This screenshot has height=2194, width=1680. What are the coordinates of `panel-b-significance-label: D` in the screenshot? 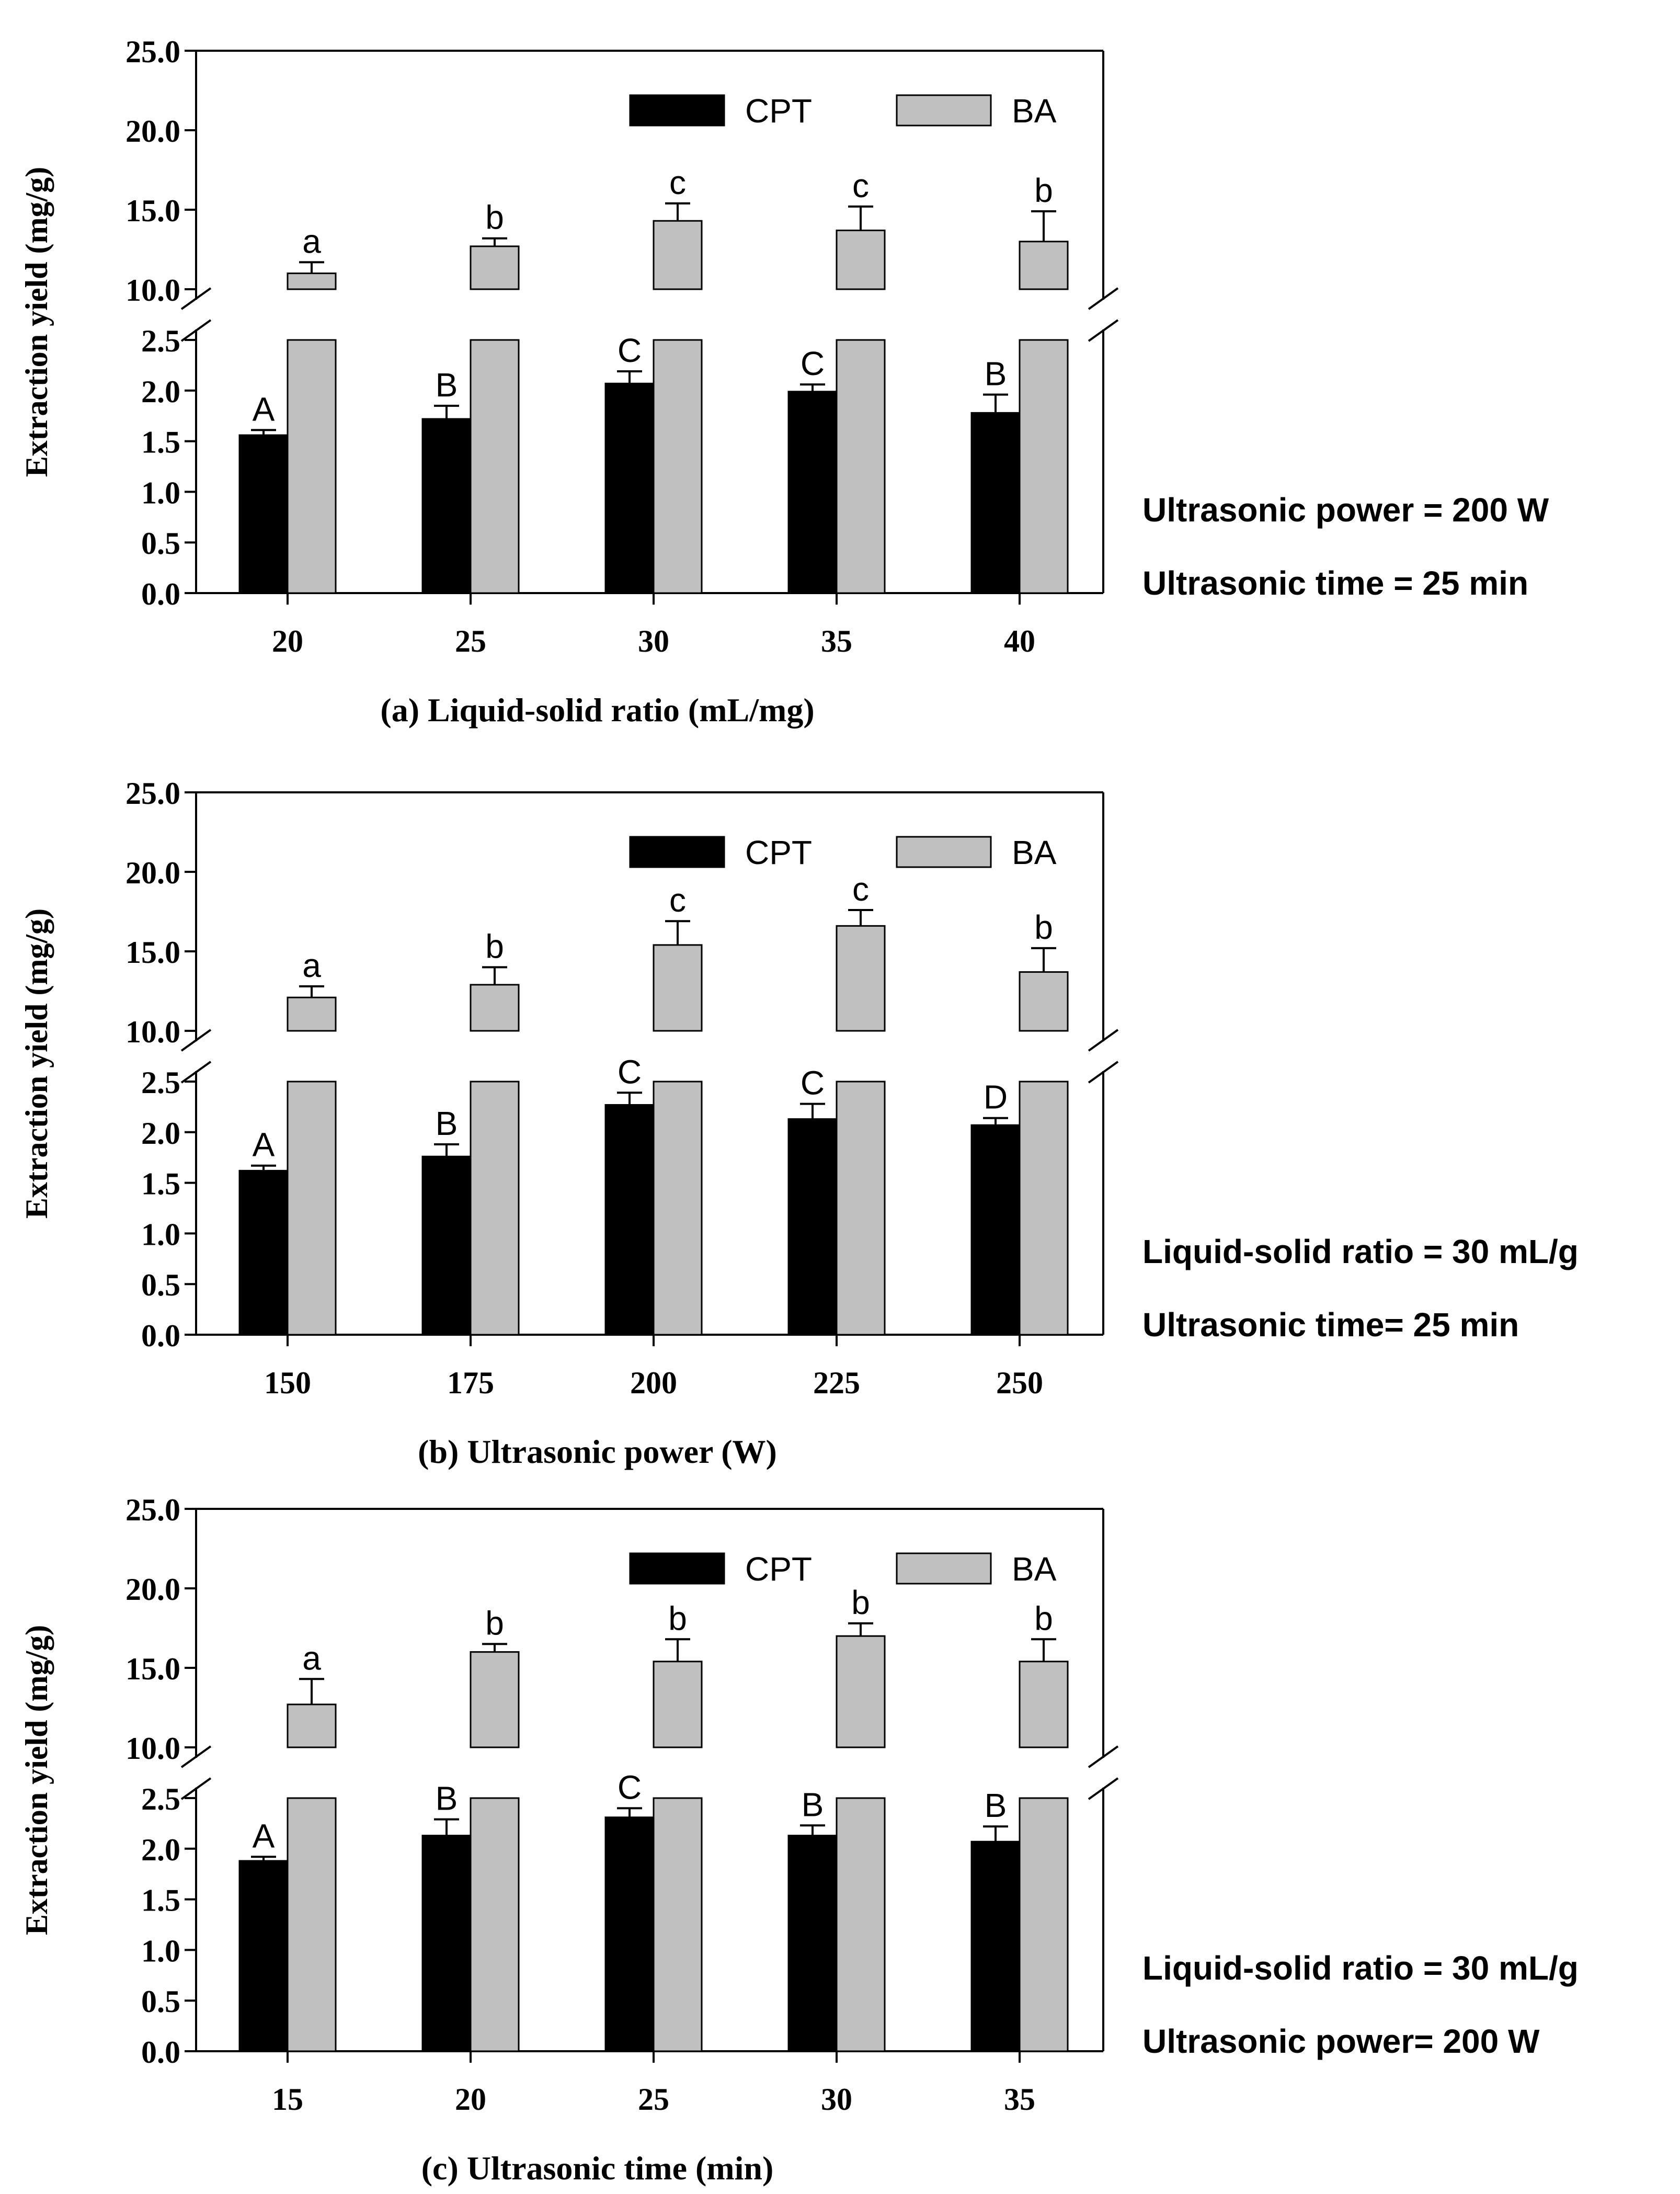 It's located at (996, 1097).